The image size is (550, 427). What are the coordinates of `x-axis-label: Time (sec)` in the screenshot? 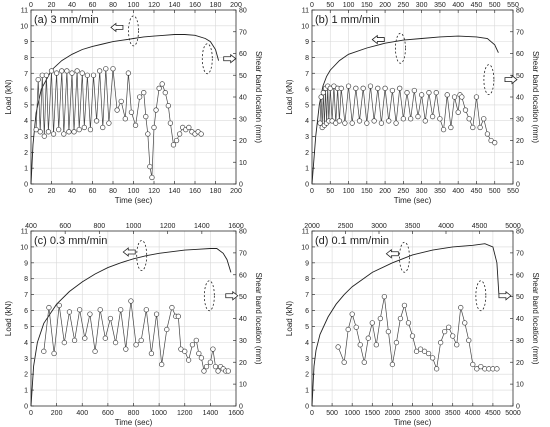 It's located at (134, 422).